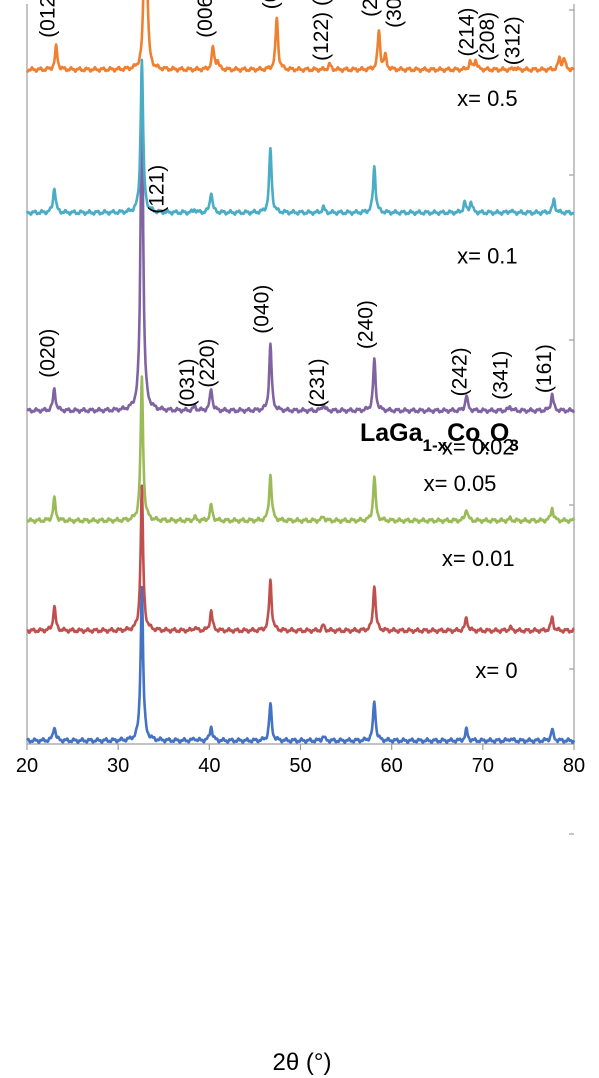 The width and height of the screenshot is (599, 1078). What do you see at coordinates (271, 4) in the screenshot?
I see `miller-index-label: (024)` at bounding box center [271, 4].